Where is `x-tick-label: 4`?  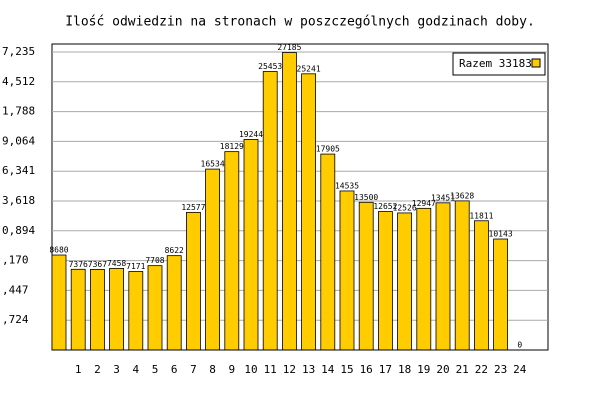 x-tick-label: 4 is located at coordinates (135, 369).